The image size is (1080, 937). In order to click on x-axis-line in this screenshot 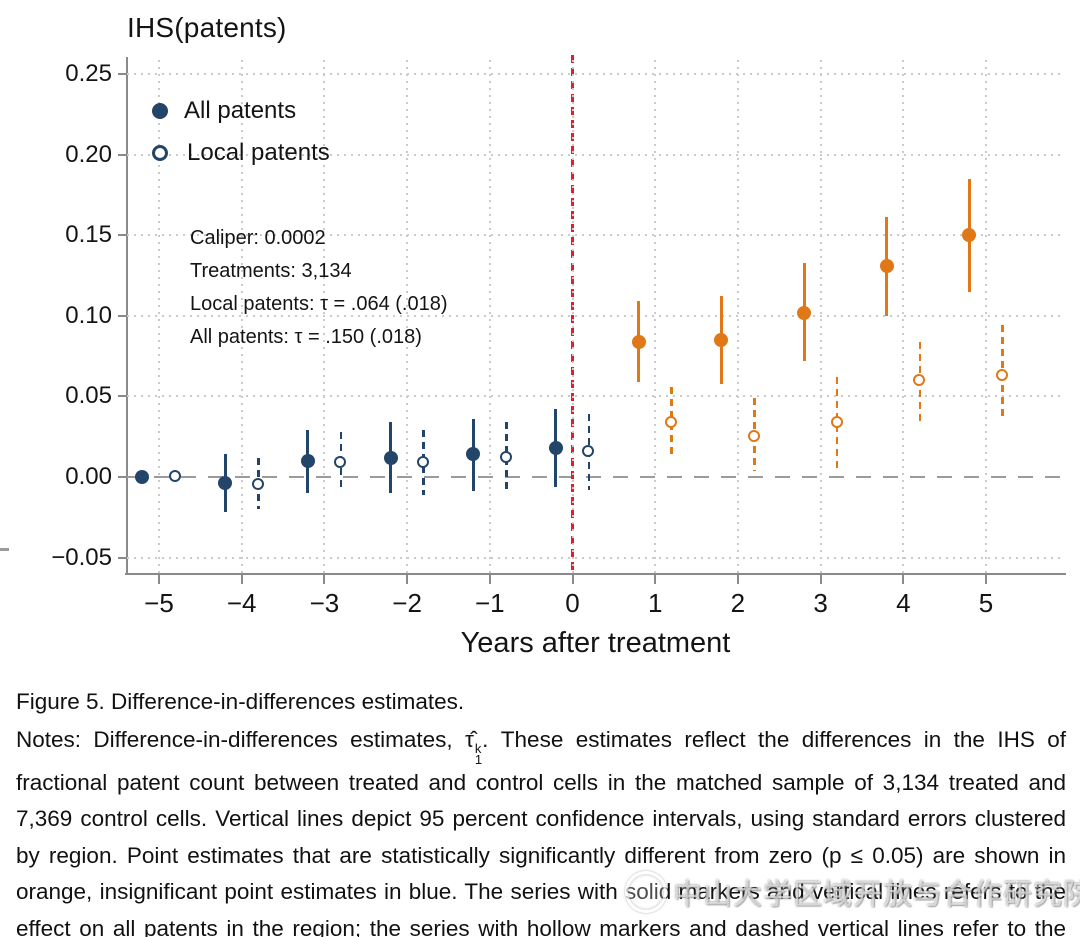, I will do `click(595, 574)`.